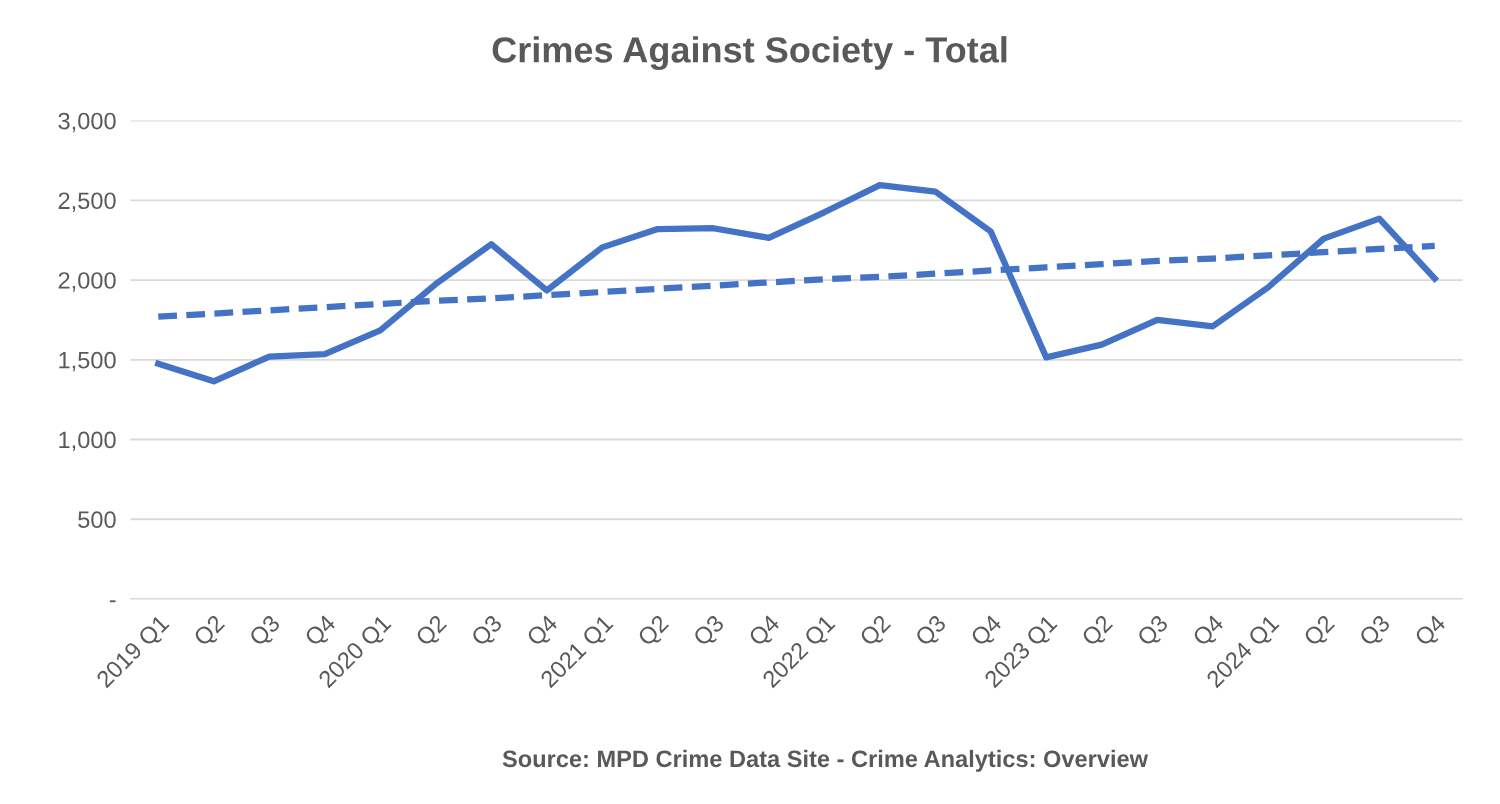 This screenshot has height=804, width=1500. I want to click on source-note: Source: MPD Crime Data Site - Crime Analytics: Overview, so click(825, 760).